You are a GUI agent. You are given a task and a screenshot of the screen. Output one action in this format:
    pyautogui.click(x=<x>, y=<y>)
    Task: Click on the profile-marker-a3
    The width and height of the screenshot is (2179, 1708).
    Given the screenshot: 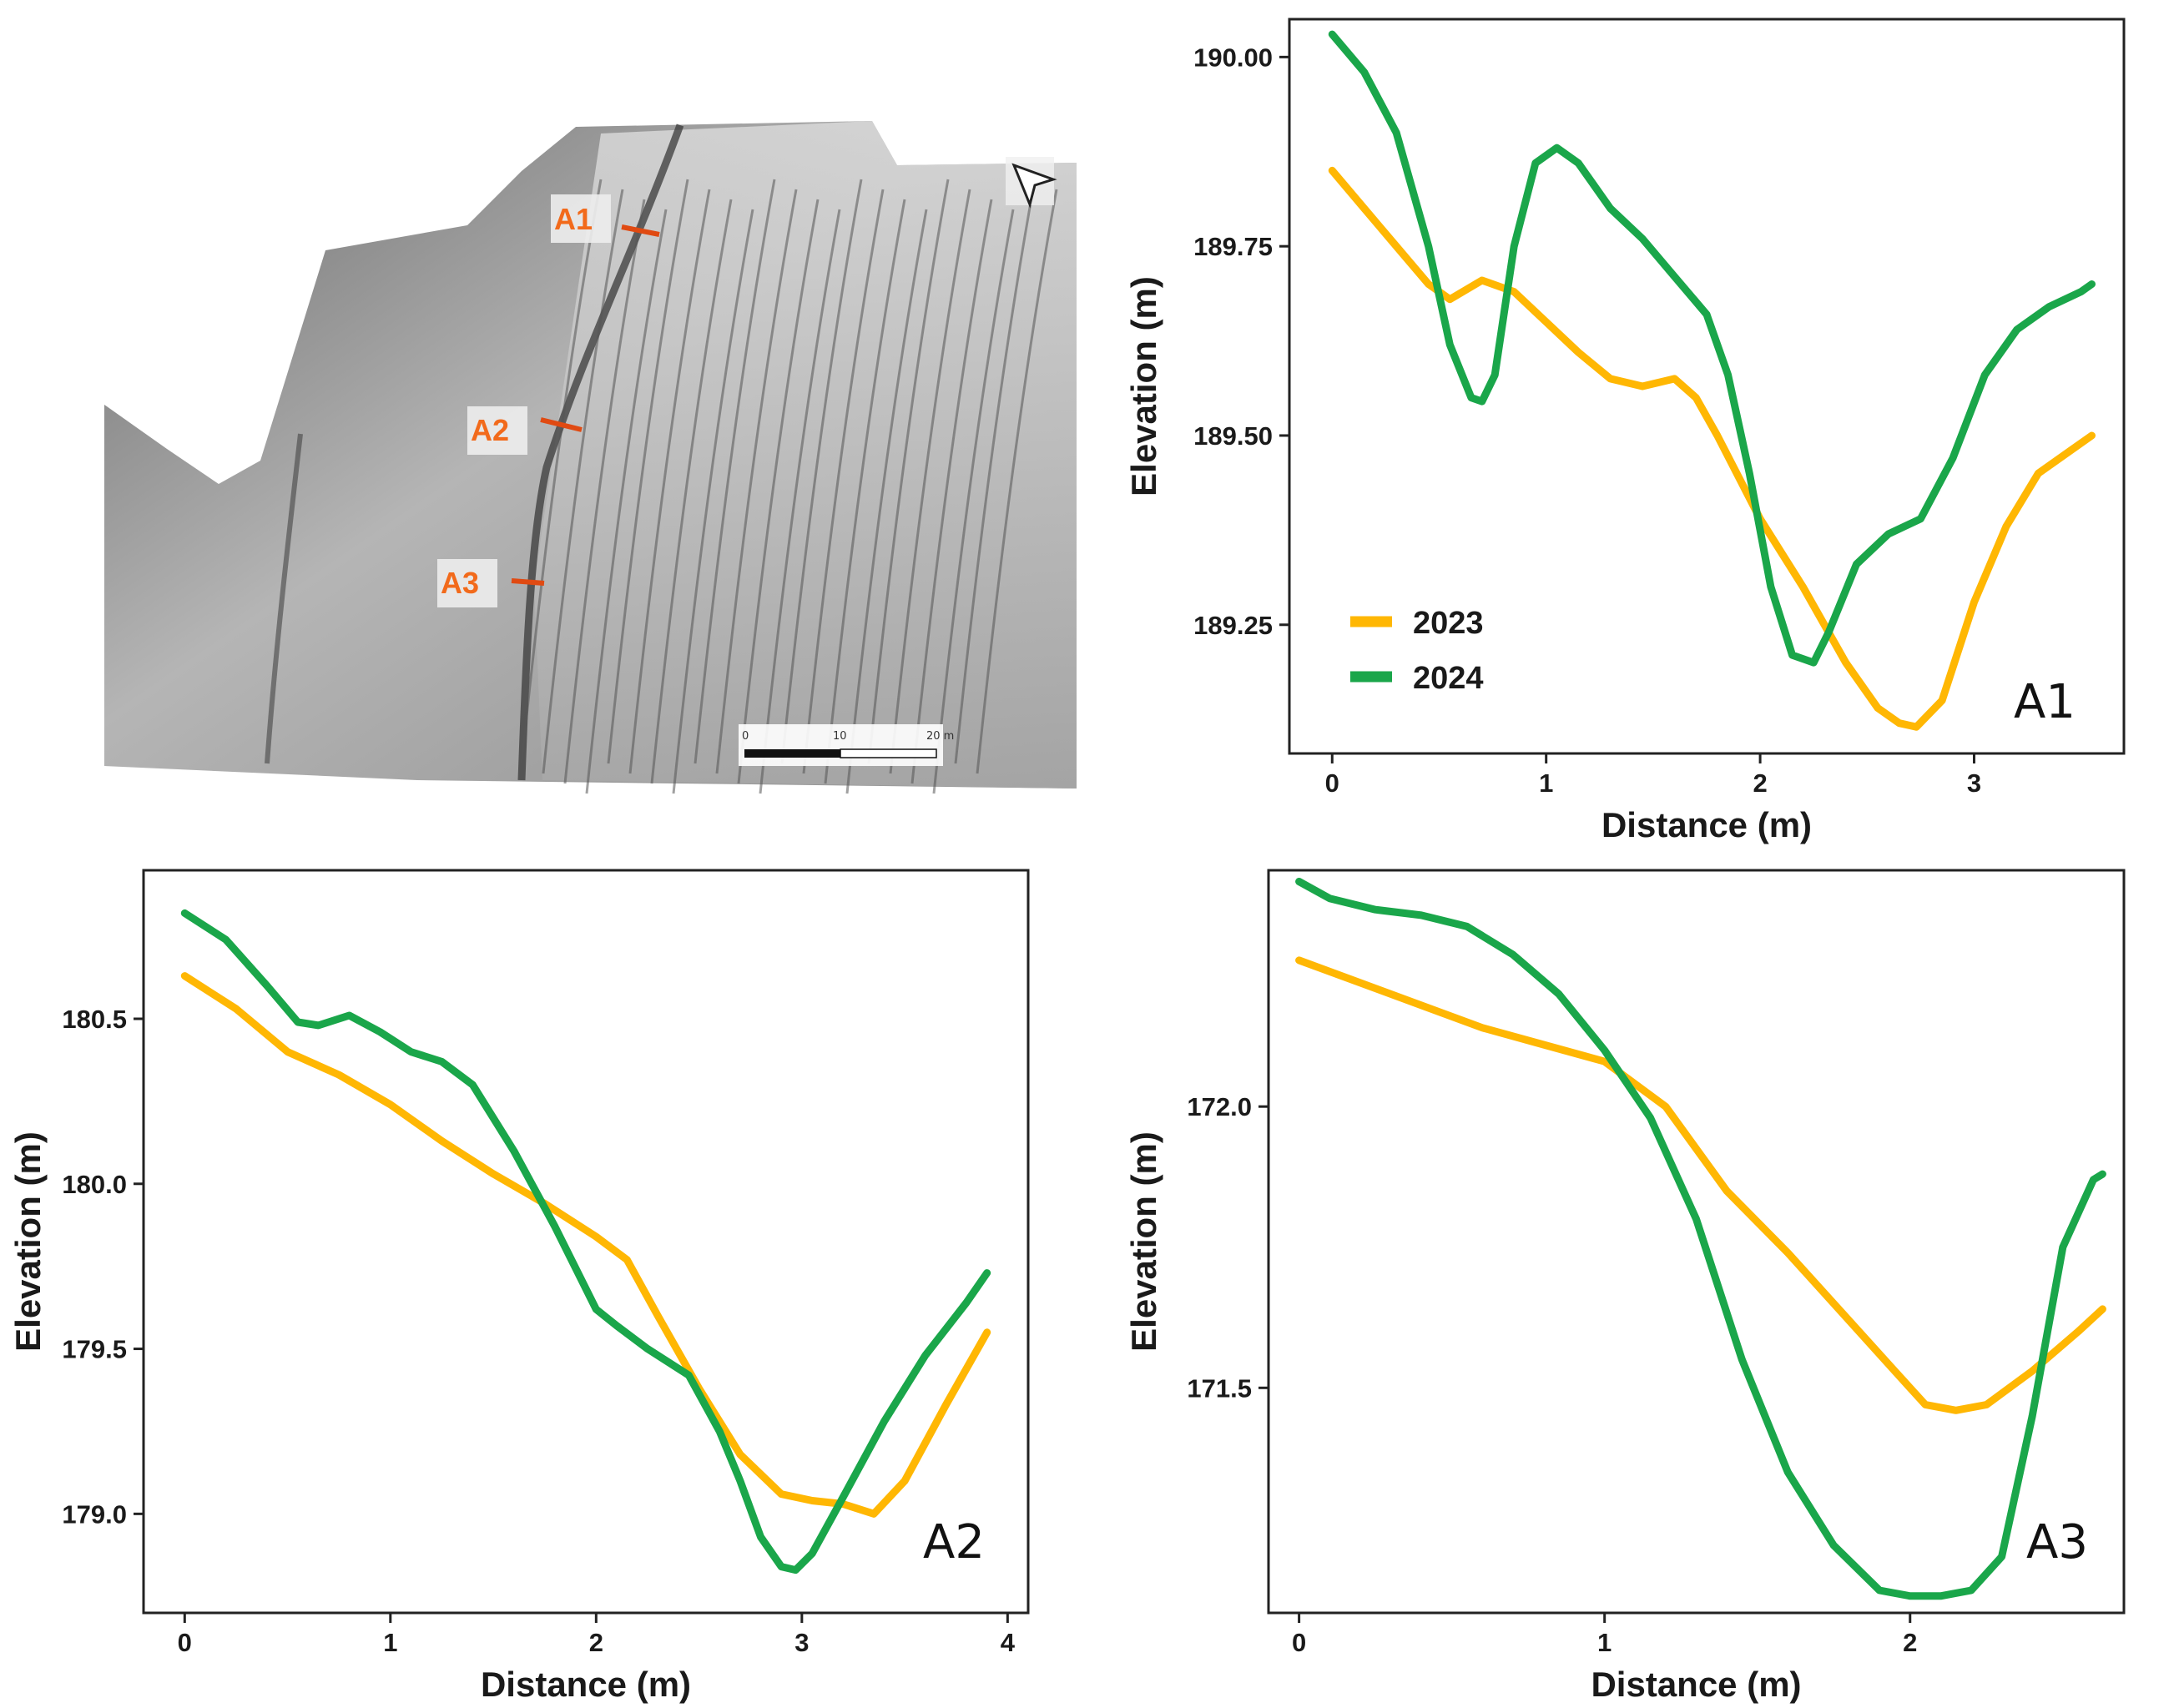 What is the action you would take?
    pyautogui.click(x=528, y=582)
    